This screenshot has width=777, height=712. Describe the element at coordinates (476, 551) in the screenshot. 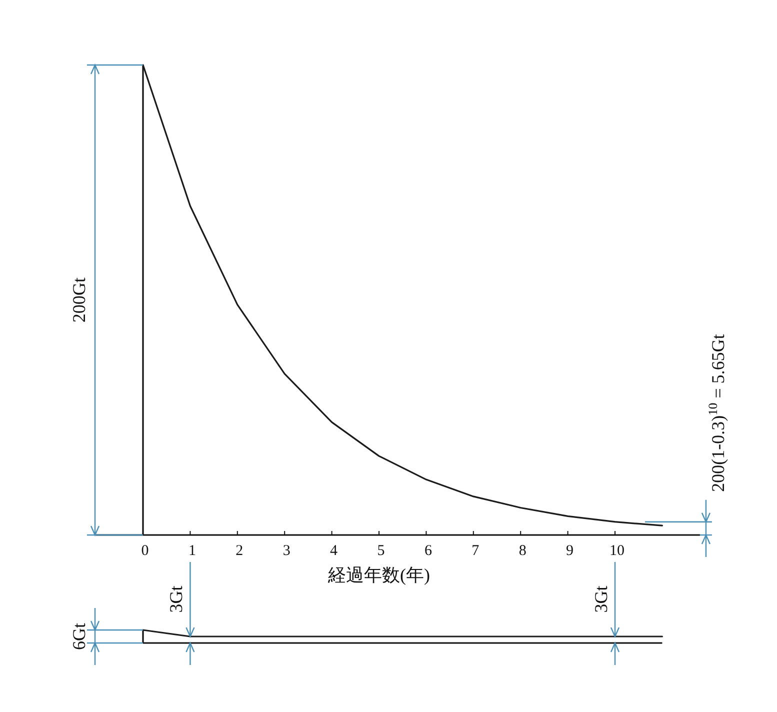

I see `x-tick-label: 7` at that location.